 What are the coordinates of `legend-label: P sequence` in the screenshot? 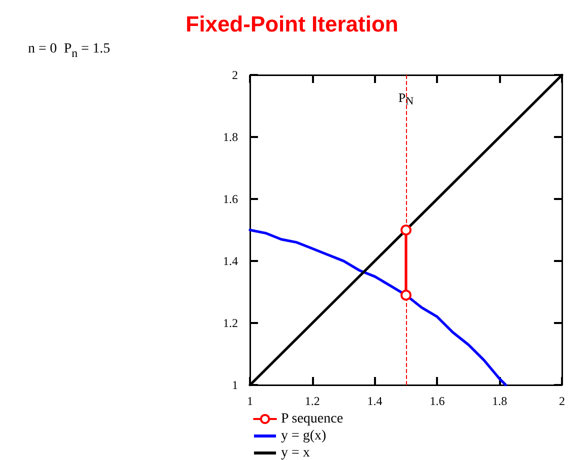 It's located at (312, 419).